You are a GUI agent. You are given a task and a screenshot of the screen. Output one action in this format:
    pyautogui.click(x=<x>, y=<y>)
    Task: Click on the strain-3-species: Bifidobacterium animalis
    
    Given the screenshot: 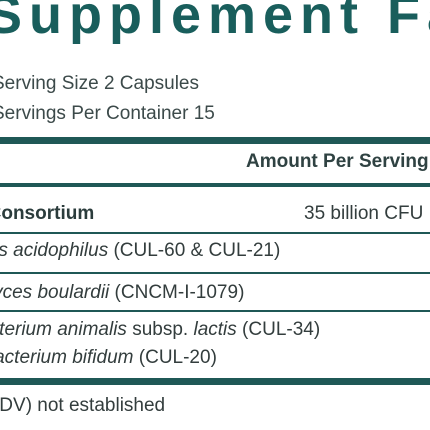 What is the action you would take?
    pyautogui.click(x=63, y=329)
    